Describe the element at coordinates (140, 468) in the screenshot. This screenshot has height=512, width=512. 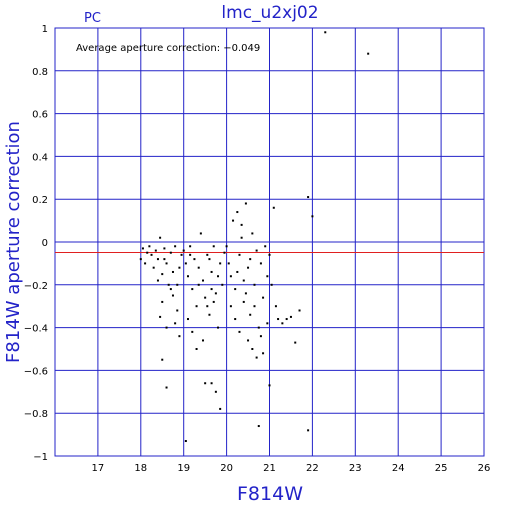
I see `x-tick-label: 18` at that location.